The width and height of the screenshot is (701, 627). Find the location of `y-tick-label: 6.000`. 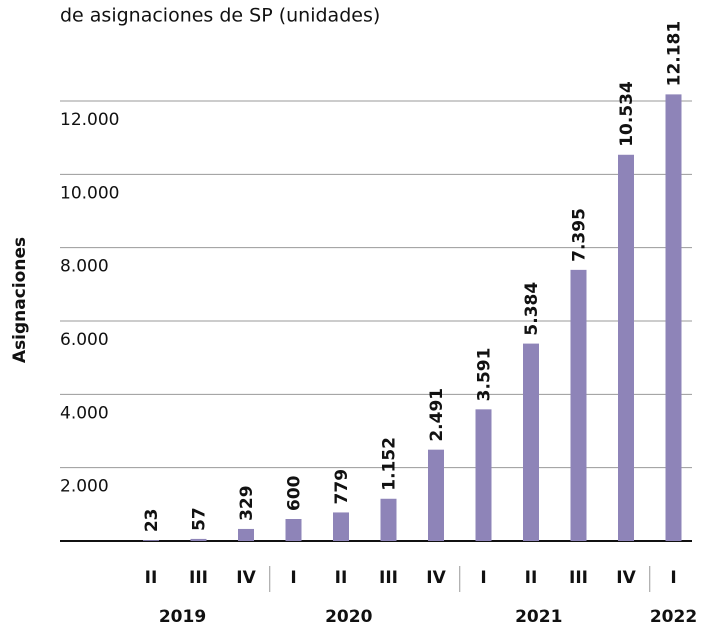

y-tick-label: 6.000 is located at coordinates (84, 340).